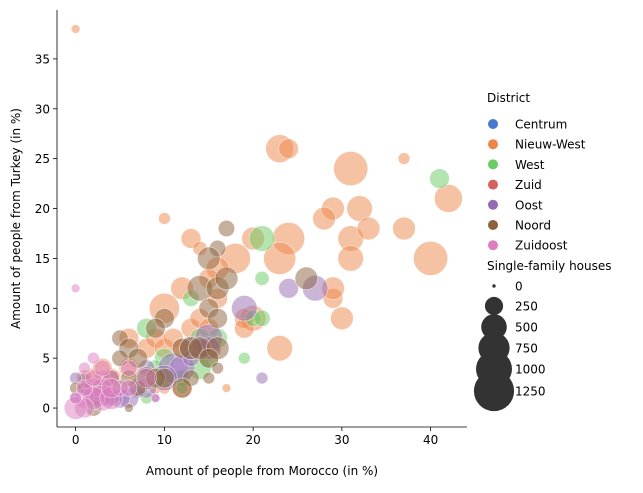 This screenshot has width=643, height=493. What do you see at coordinates (46, 409) in the screenshot?
I see `y-tick-label: 0` at bounding box center [46, 409].